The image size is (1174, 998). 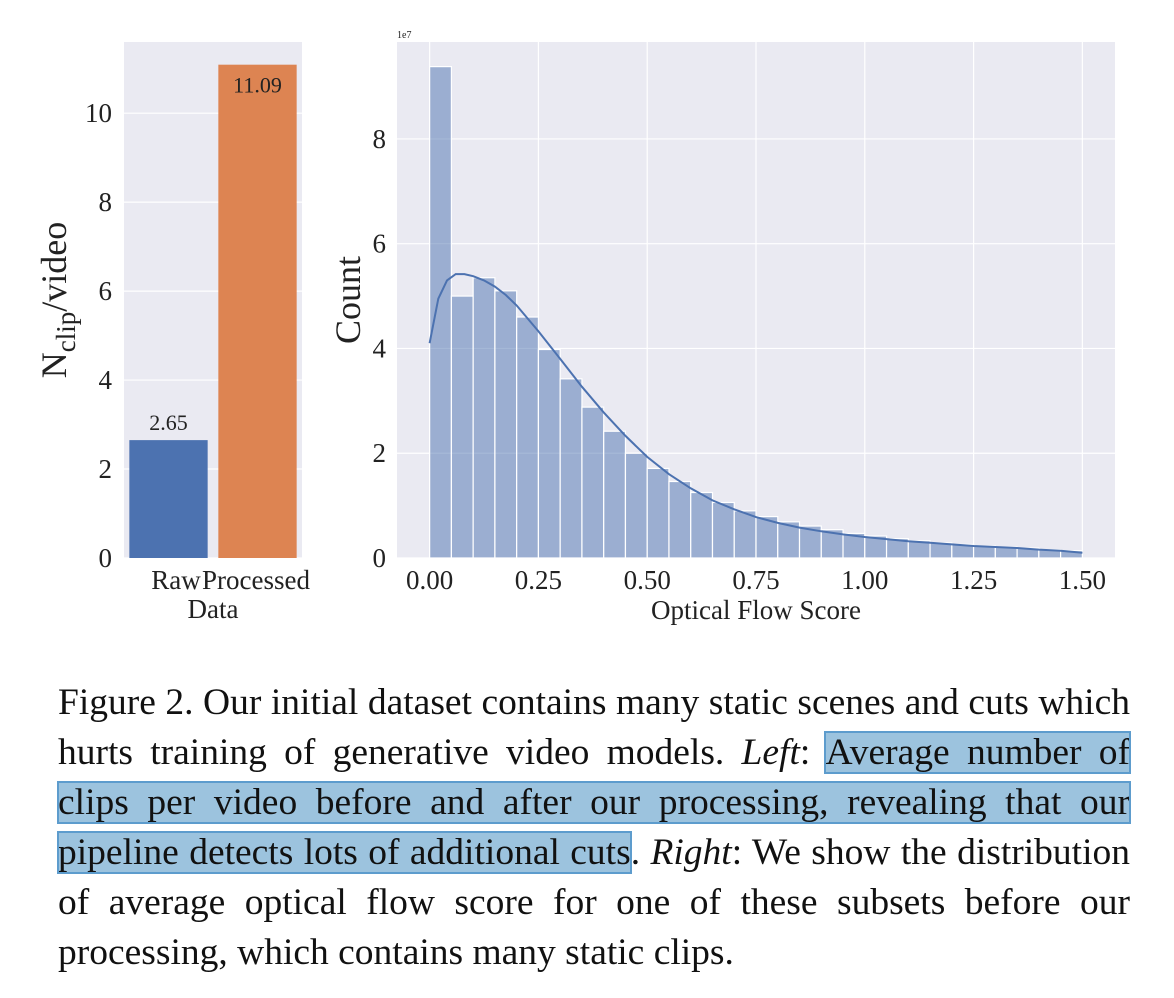 I want to click on right-x-tick-label: 0.25, so click(x=538, y=580).